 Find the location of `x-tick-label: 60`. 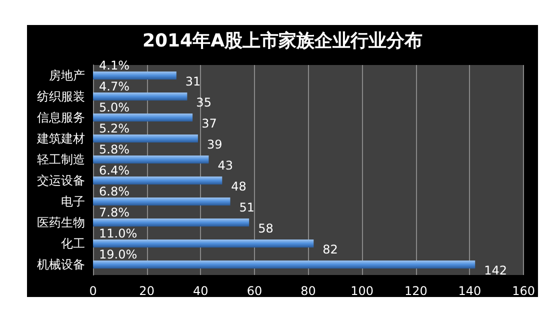

x-tick-label: 60 is located at coordinates (254, 291).